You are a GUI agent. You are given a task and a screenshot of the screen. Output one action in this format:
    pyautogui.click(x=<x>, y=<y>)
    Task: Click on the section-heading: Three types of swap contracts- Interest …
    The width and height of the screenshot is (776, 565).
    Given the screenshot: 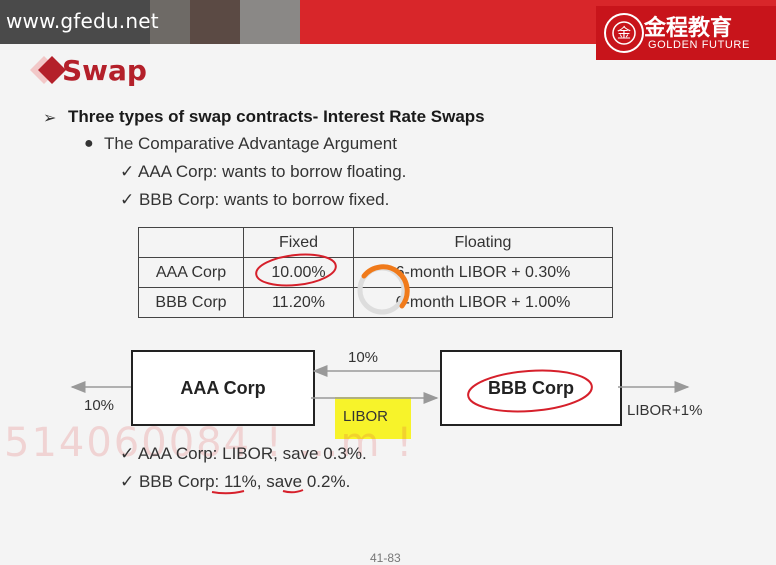 What is the action you would take?
    pyautogui.click(x=276, y=116)
    